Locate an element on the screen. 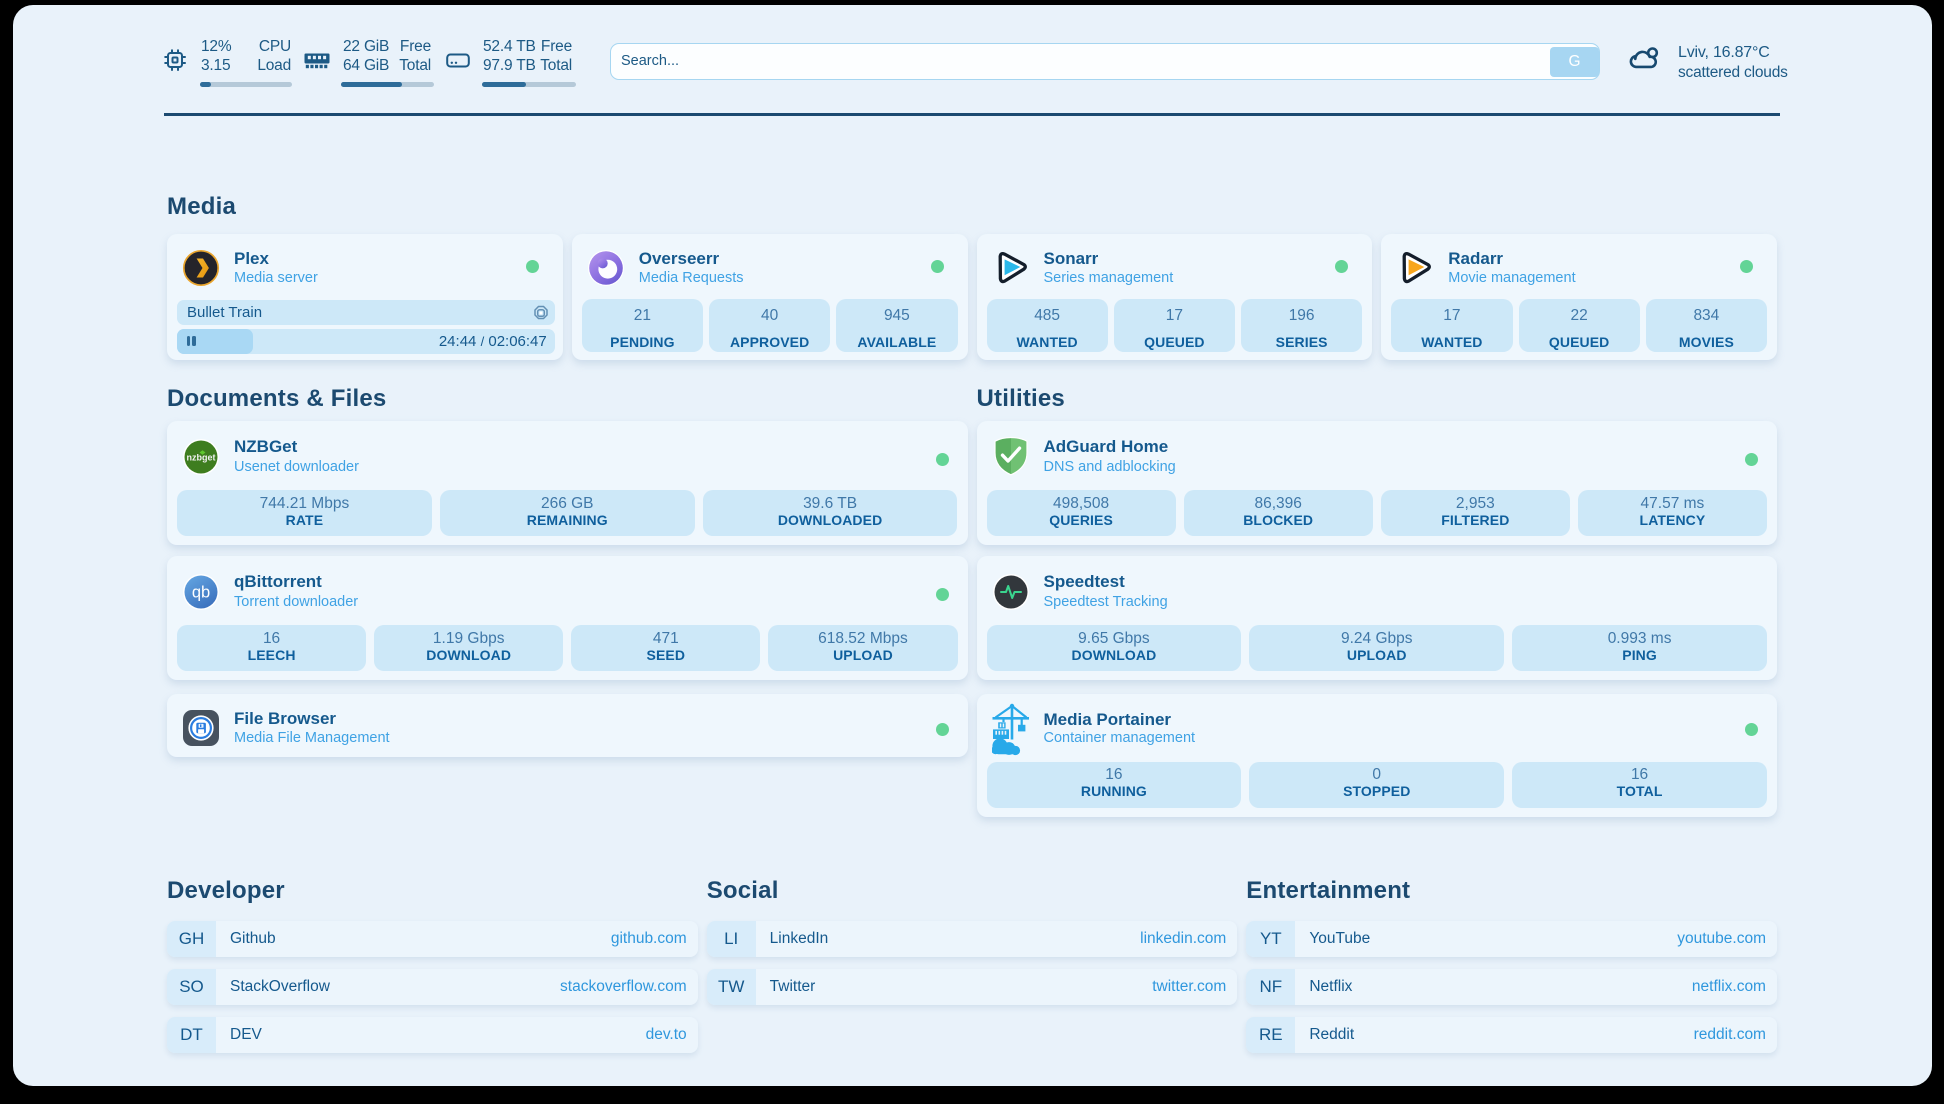 This screenshot has width=1944, height=1104. svg-text: nzbget is located at coordinates (201, 458).